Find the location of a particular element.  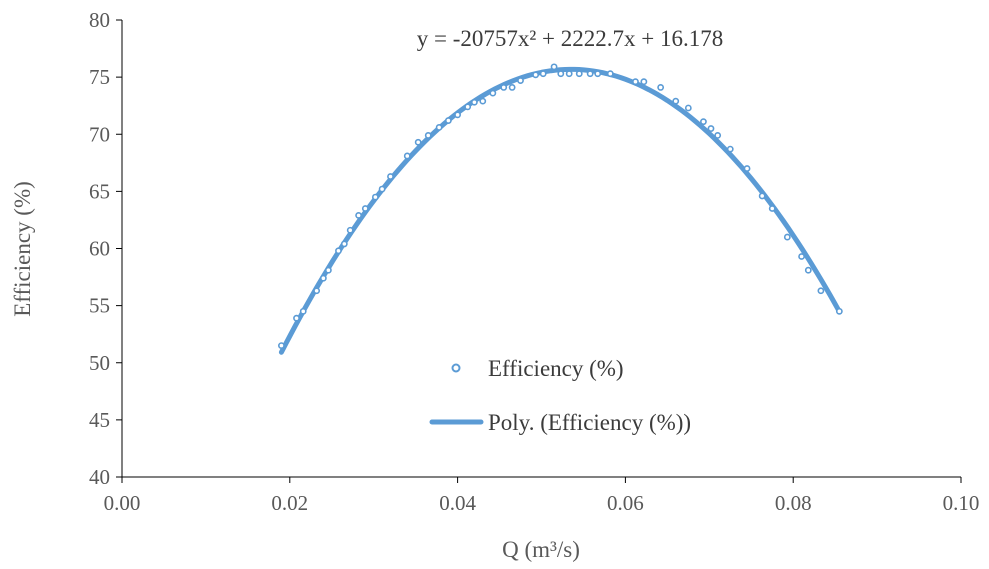

x-ticks: 0.00 0.02 0.04 0.06 0.08 0.10 is located at coordinates (542, 496).